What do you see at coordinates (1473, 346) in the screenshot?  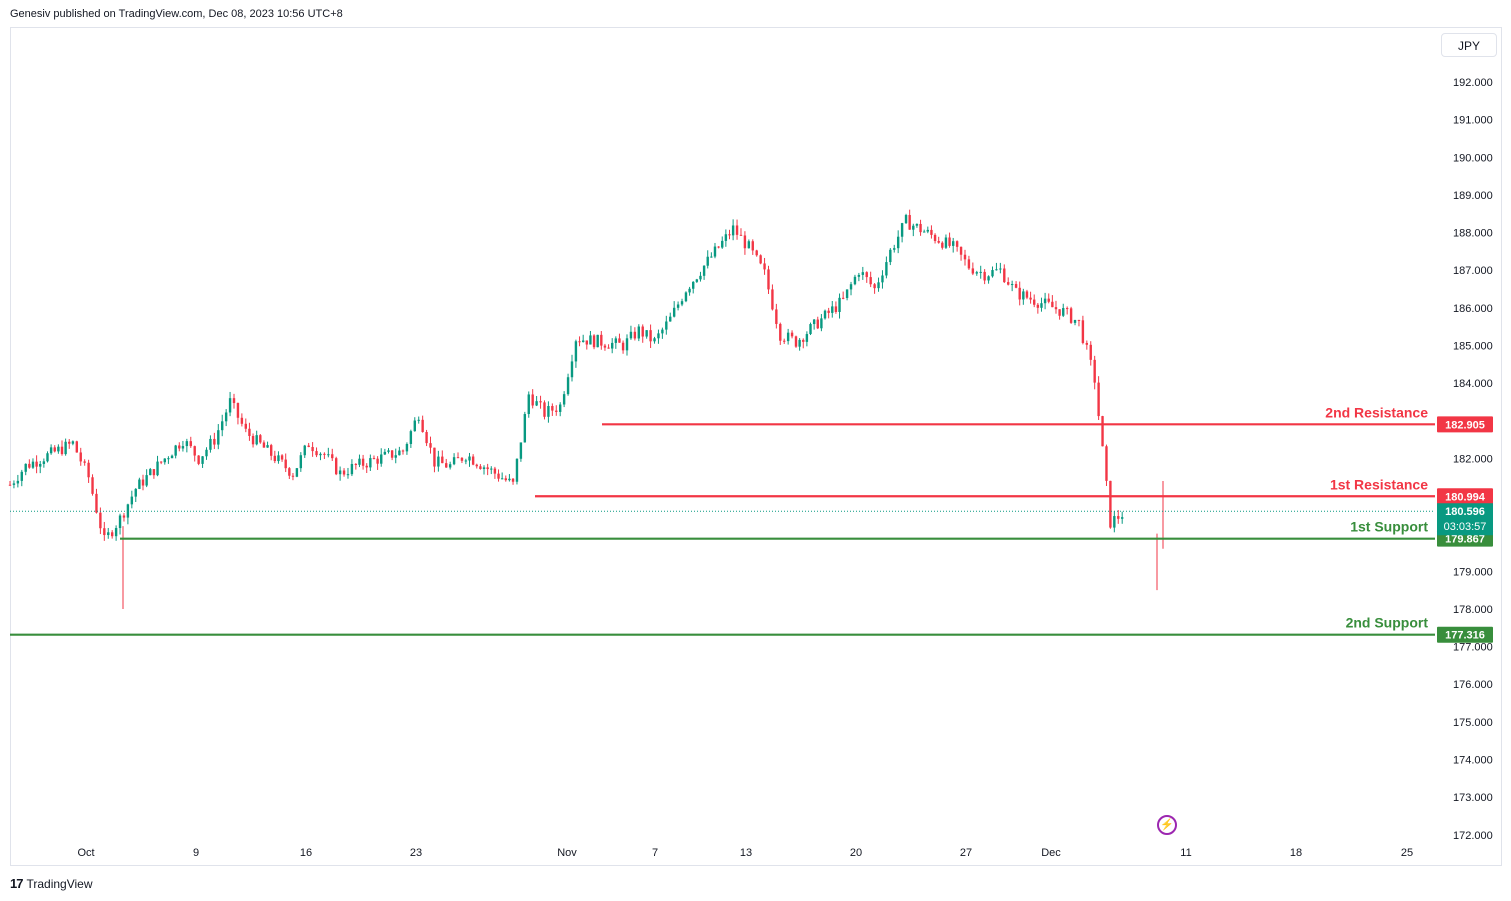 I see `y-tick-label: 185.000` at bounding box center [1473, 346].